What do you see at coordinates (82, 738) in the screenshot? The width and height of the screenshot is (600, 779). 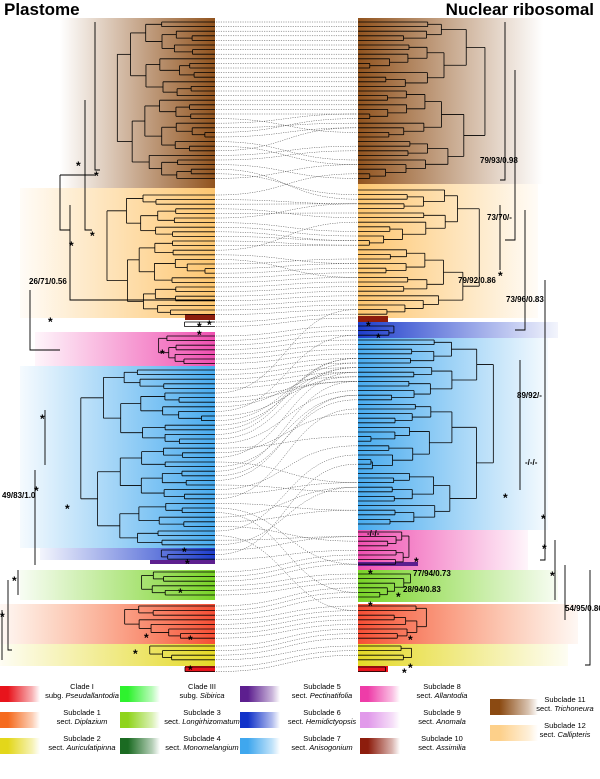 I see `legend-name: Subclade 2` at bounding box center [82, 738].